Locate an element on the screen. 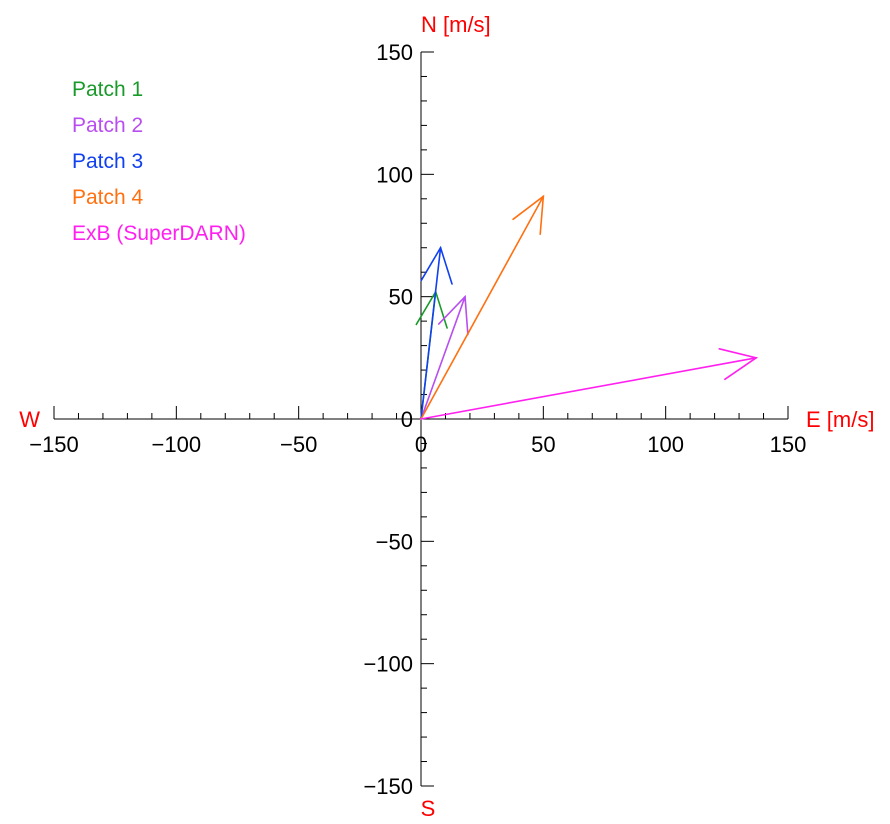 Image resolution: width=890 pixels, height=824 pixels. north-label: N [m/s] is located at coordinates (456, 24).